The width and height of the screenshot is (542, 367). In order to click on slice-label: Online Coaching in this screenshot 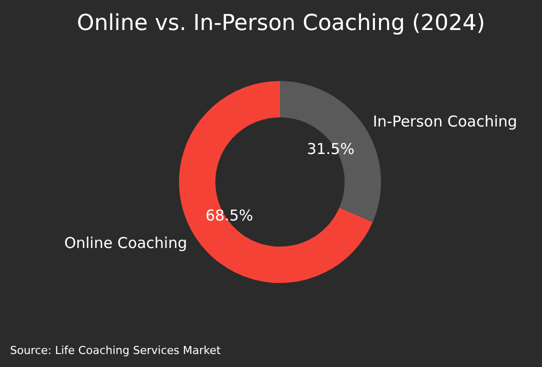, I will do `click(126, 243)`.